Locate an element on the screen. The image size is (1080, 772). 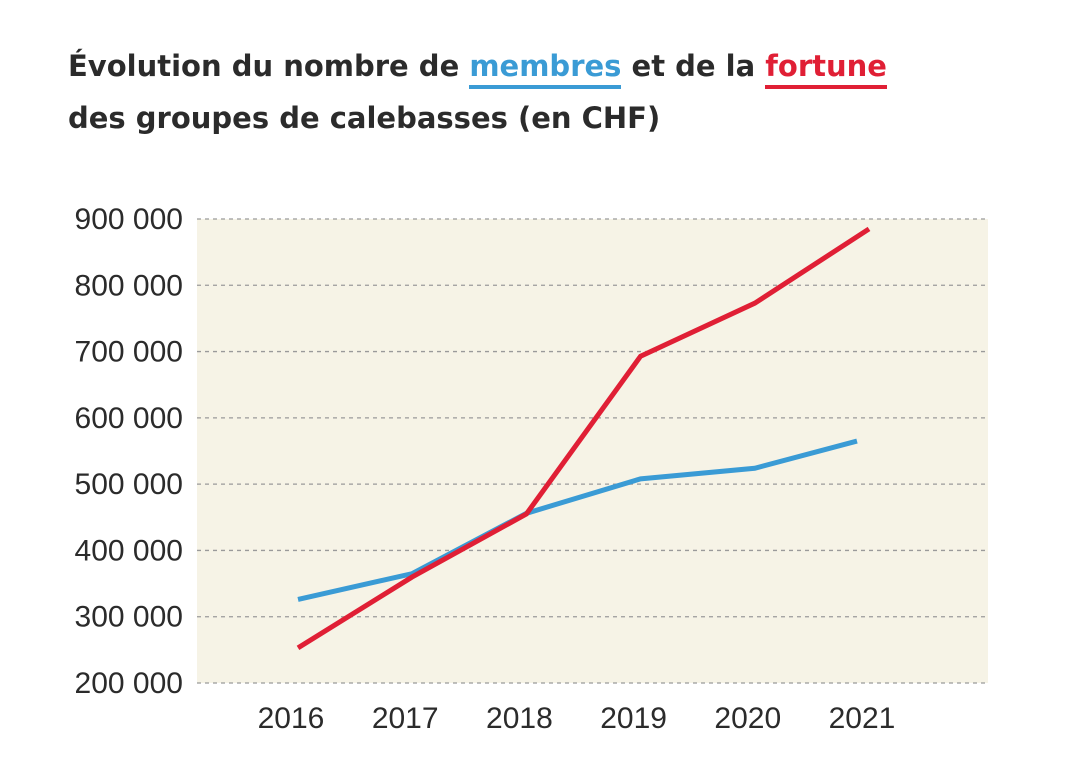
y-tick-label: 800 000 is located at coordinates (129, 285).